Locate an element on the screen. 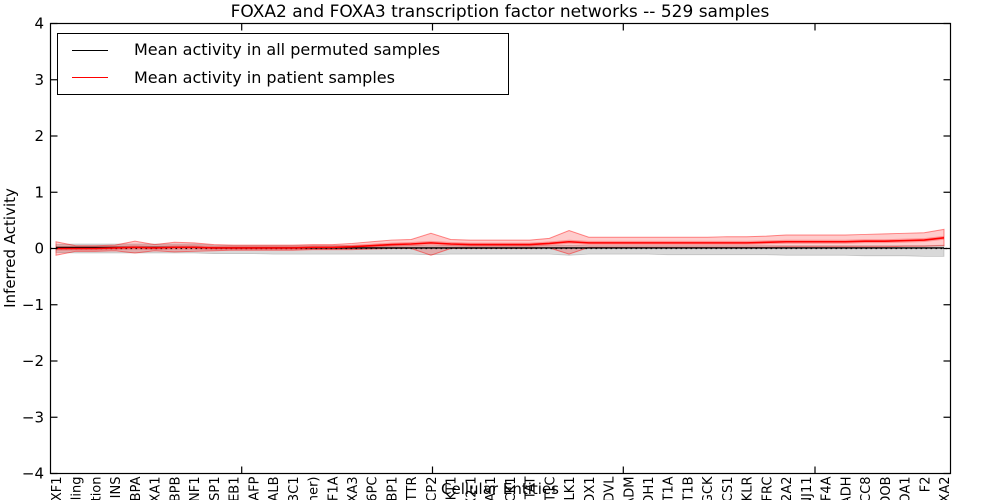 The image size is (1000, 500). x-category-label: F2 is located at coordinates (925, 485).